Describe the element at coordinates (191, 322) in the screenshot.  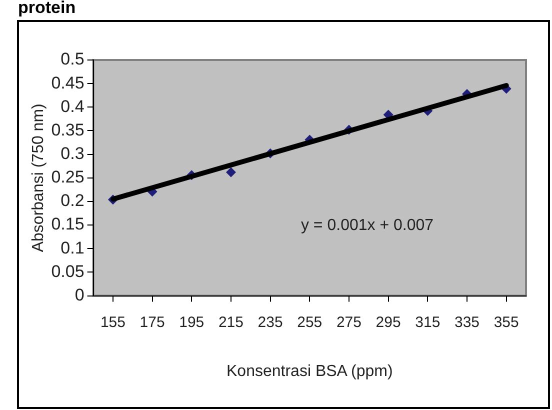
I see `x-tick-label: 195` at that location.